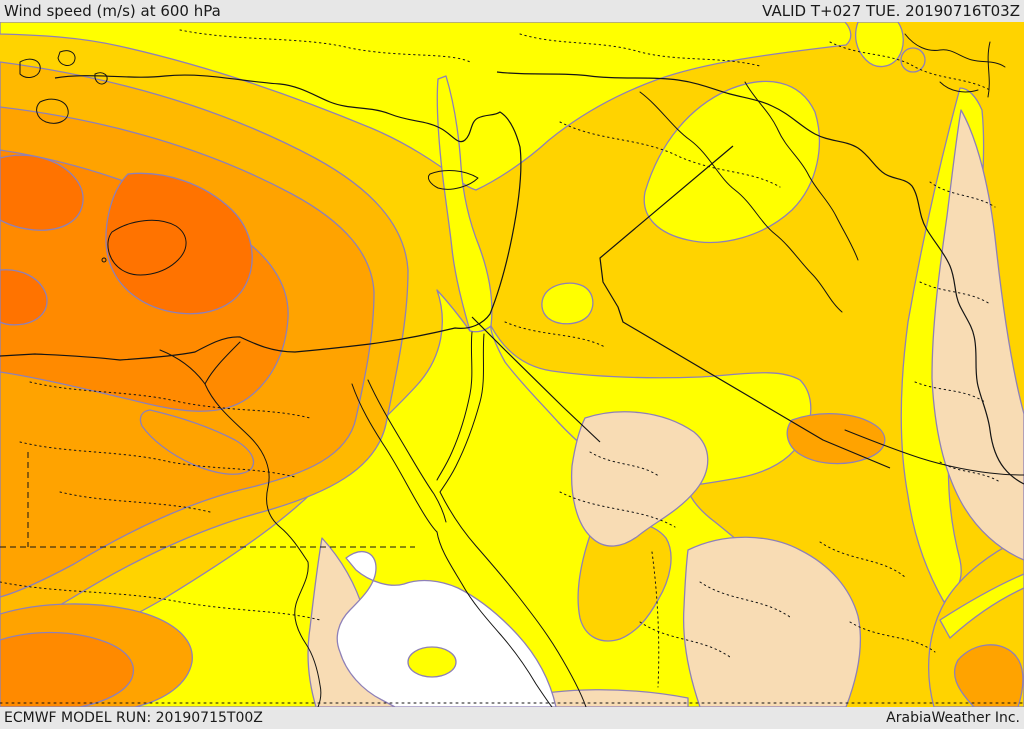  I want to click on model-run-label: ECMWF MODEL RUN: 20190715T00Z, so click(133, 718).